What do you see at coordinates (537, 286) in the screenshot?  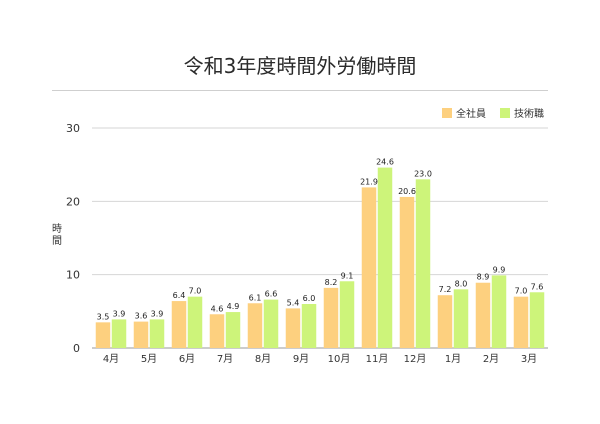 I see `data-label: 7.6` at bounding box center [537, 286].